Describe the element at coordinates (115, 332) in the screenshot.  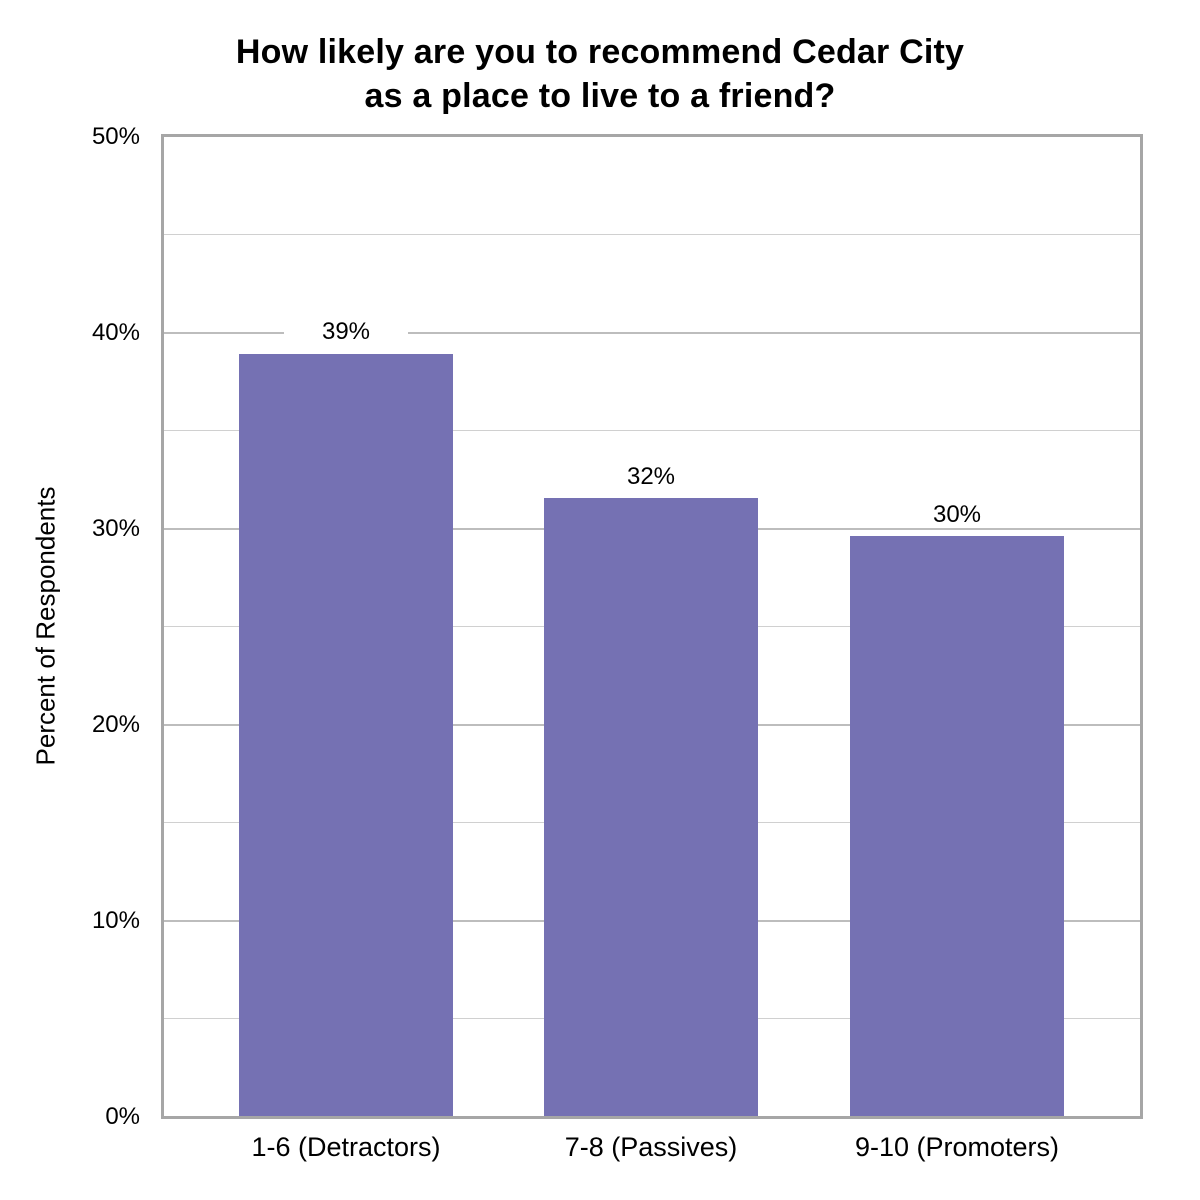
I see `y-tick-40: 40%` at that location.